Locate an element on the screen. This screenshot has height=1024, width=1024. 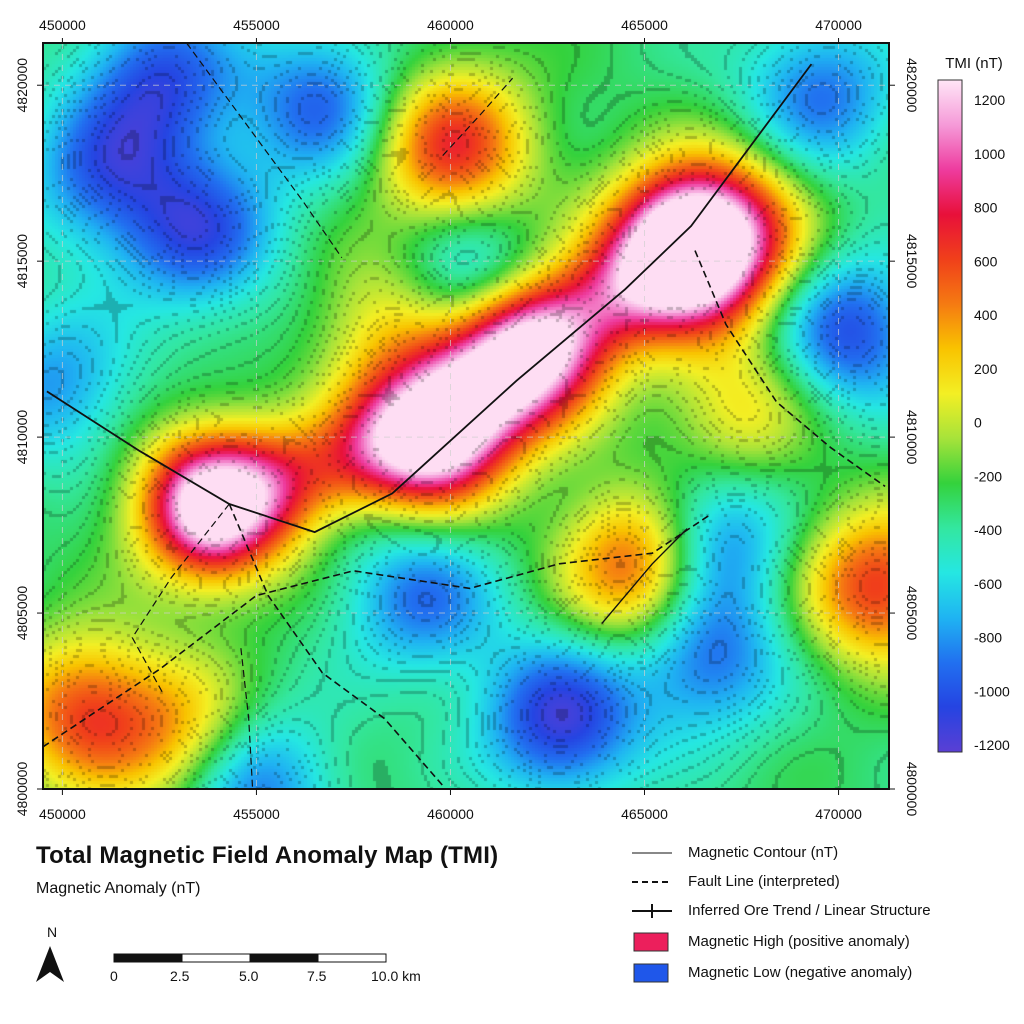
northing-tick-label-left: 4815000 is located at coordinates (22, 261).